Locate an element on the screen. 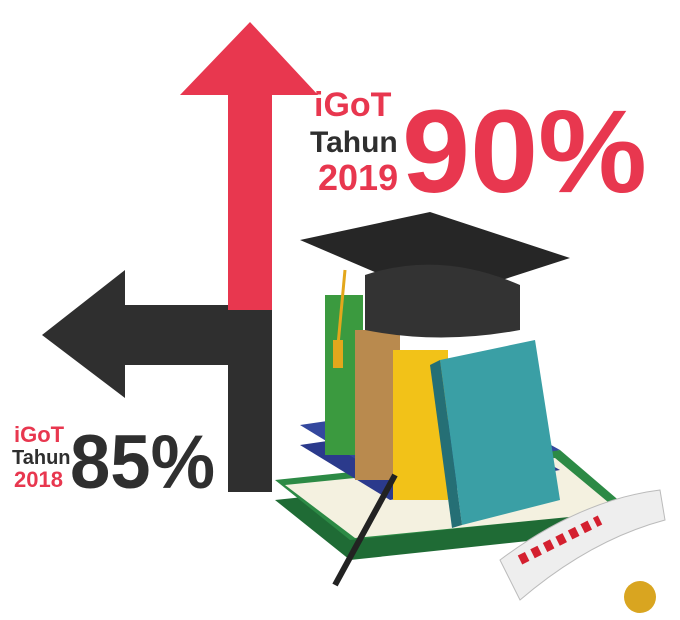 This screenshot has height=620, width=680. percentage: 90% is located at coordinates (524, 152).